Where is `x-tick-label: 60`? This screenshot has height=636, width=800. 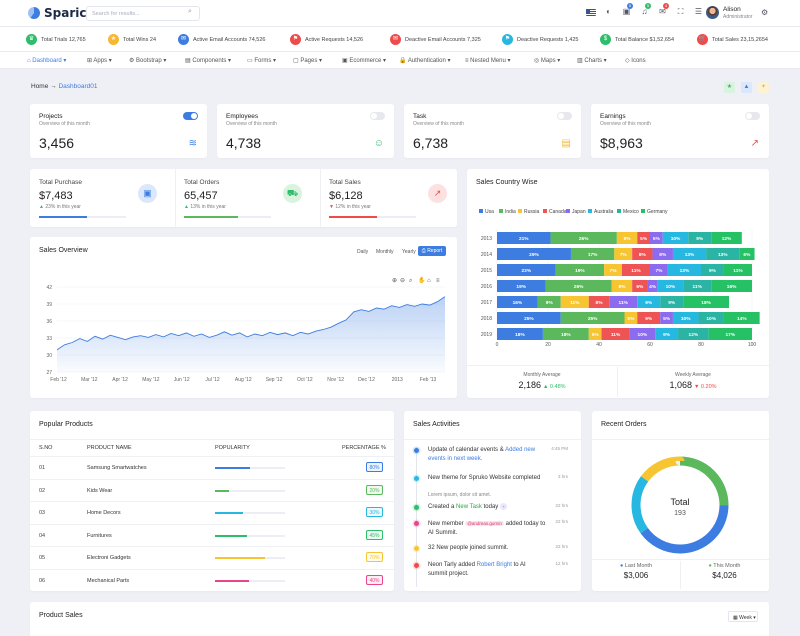
x-tick-label: 60 is located at coordinates (650, 345).